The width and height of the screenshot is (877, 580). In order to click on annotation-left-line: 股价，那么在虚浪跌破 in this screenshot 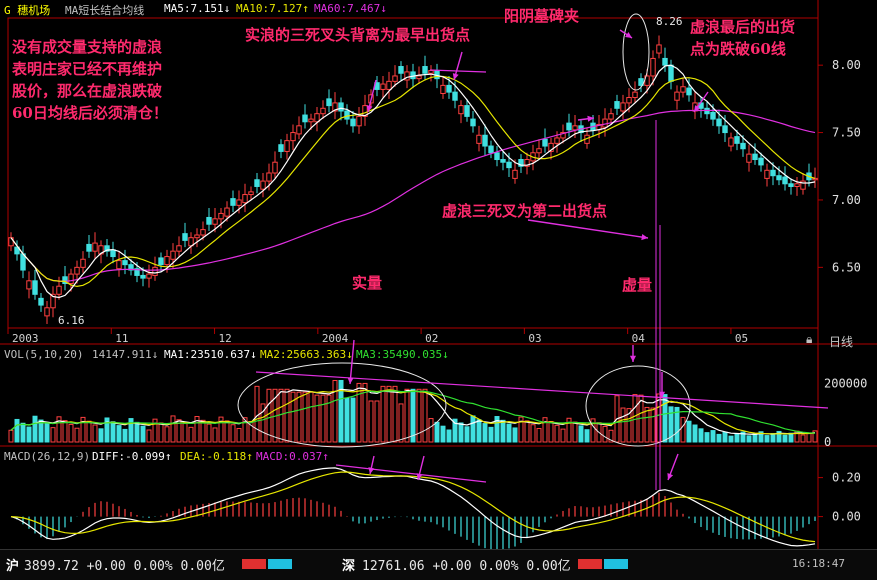, I will do `click(87, 91)`.